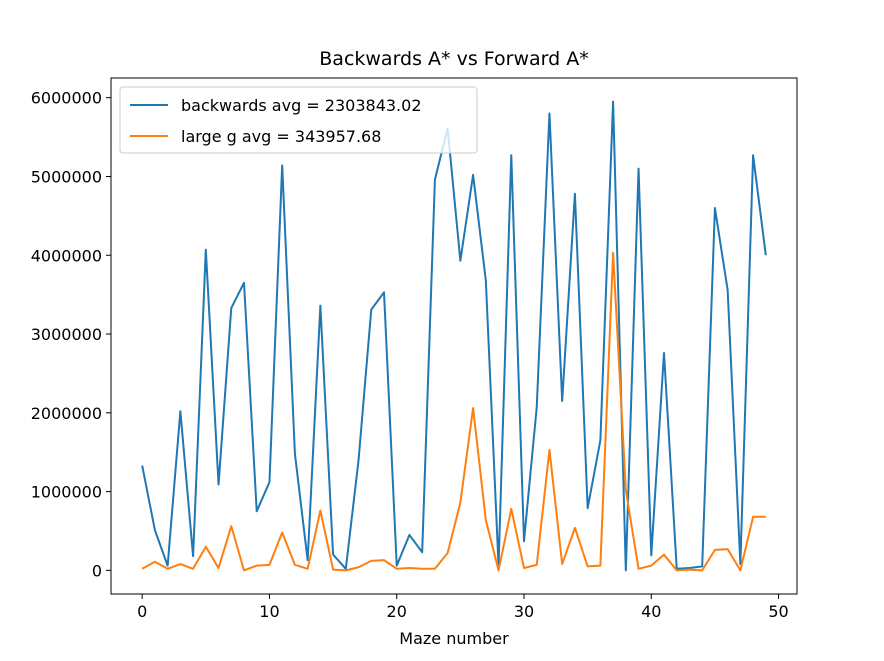 The width and height of the screenshot is (884, 661). I want to click on chart-title: Backwards A* vs Forward A*, so click(453, 59).